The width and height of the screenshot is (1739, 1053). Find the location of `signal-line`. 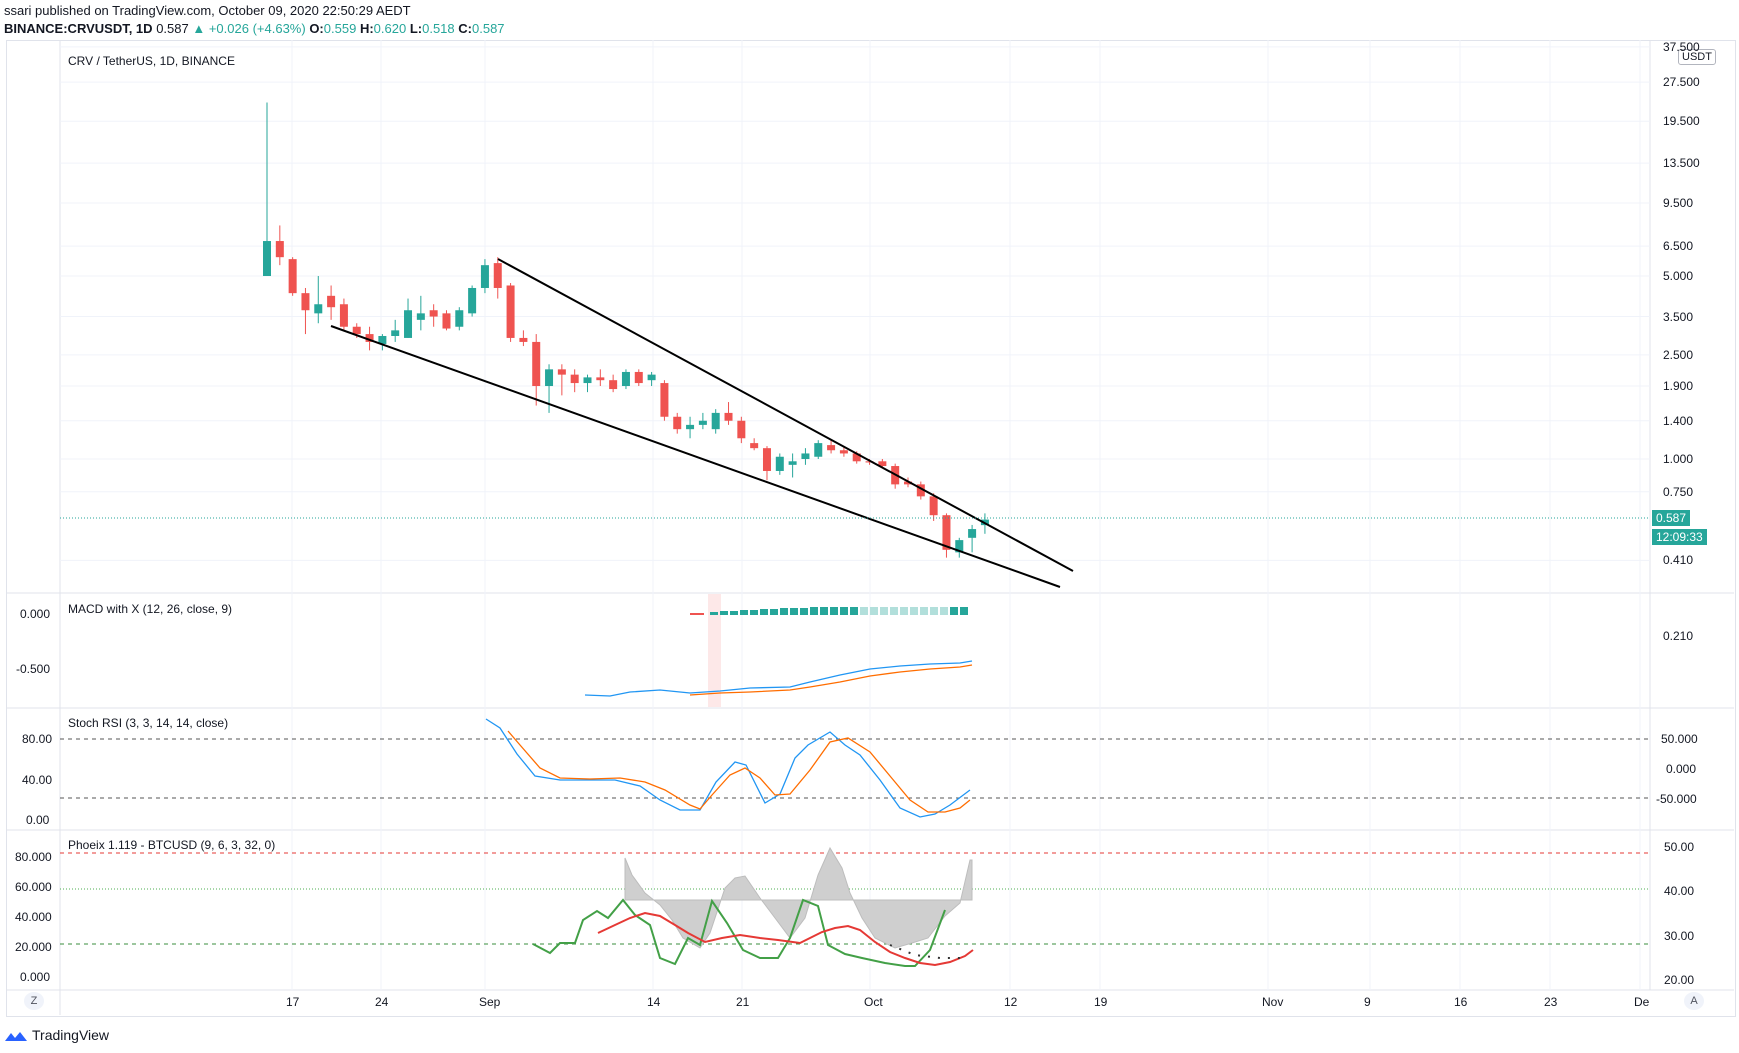

signal-line is located at coordinates (831, 680).